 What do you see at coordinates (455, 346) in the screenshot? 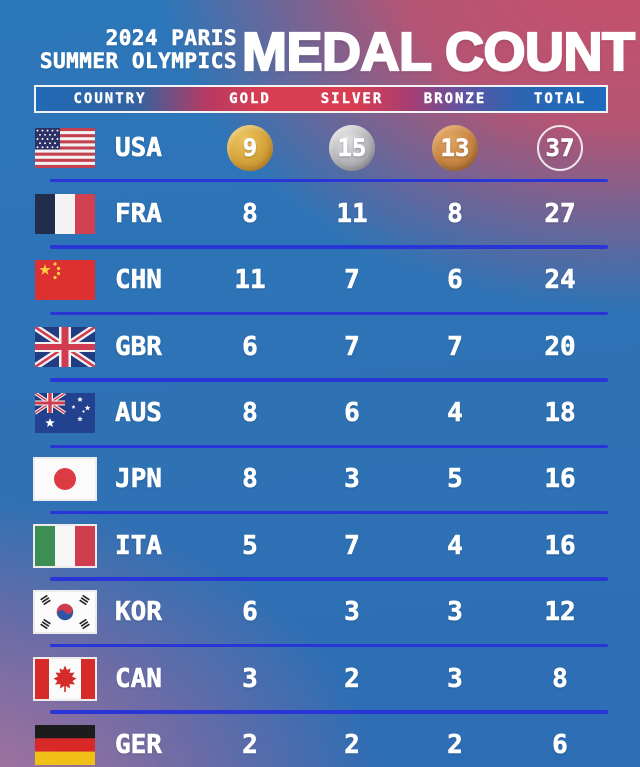
I see `bronze-count: 7` at bounding box center [455, 346].